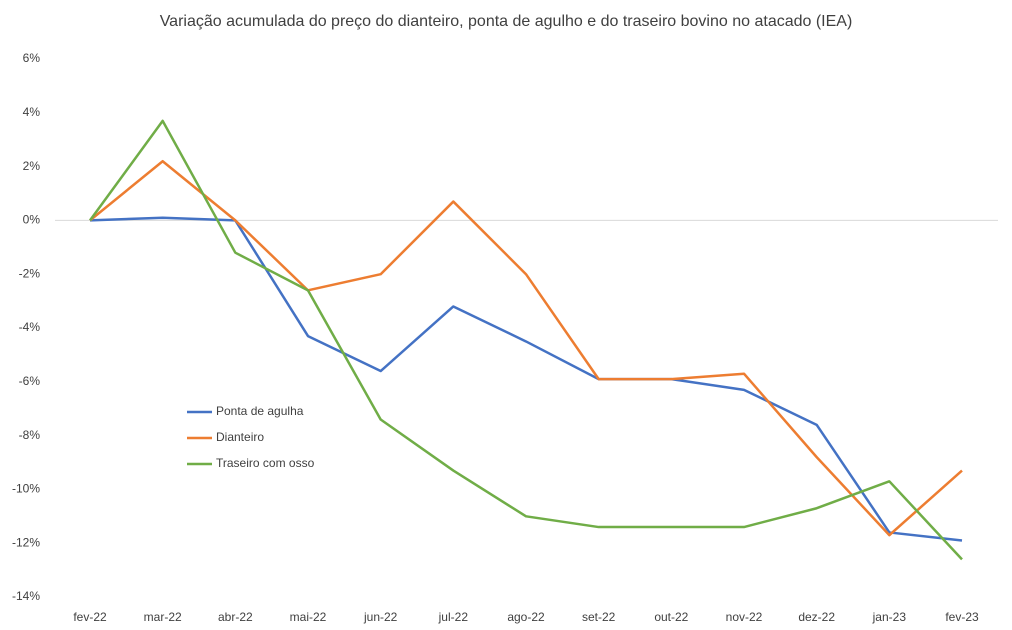 This screenshot has width=1012, height=630. I want to click on legend-label: Dianteiro, so click(240, 437).